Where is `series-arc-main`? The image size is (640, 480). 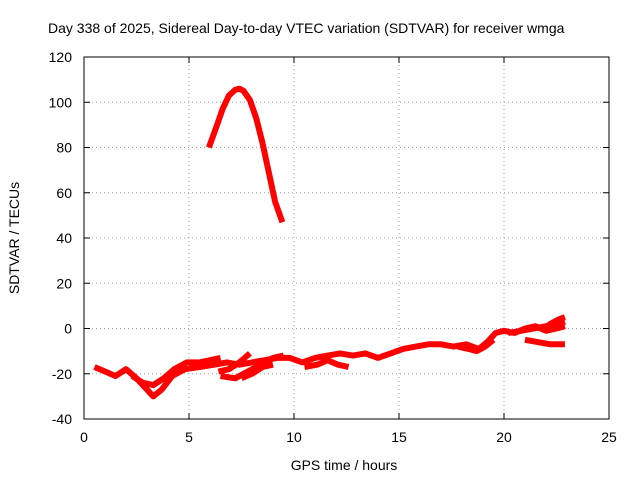 series-arc-main is located at coordinates (329, 361).